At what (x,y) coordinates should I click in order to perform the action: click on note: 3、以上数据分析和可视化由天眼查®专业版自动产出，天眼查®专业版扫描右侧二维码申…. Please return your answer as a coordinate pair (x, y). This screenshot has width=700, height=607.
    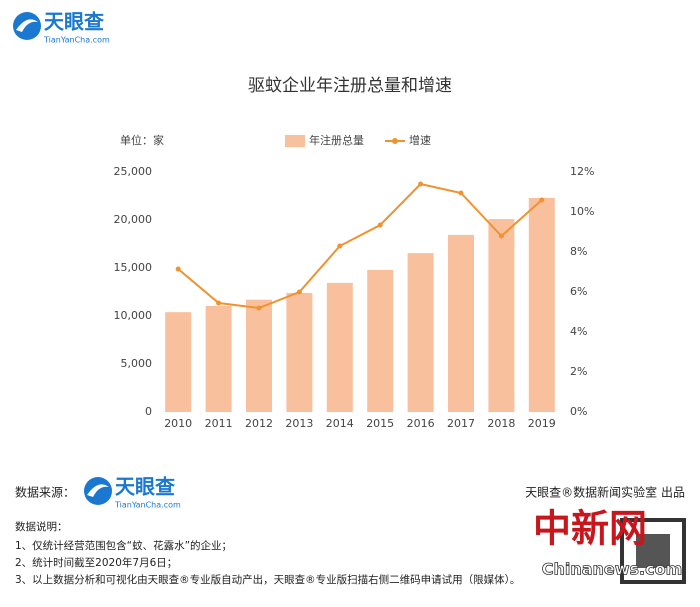
    Looking at the image, I should click on (267, 579).